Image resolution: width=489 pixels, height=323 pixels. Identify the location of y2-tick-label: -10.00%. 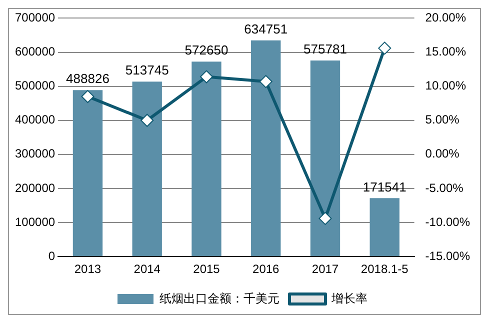
(447, 221).